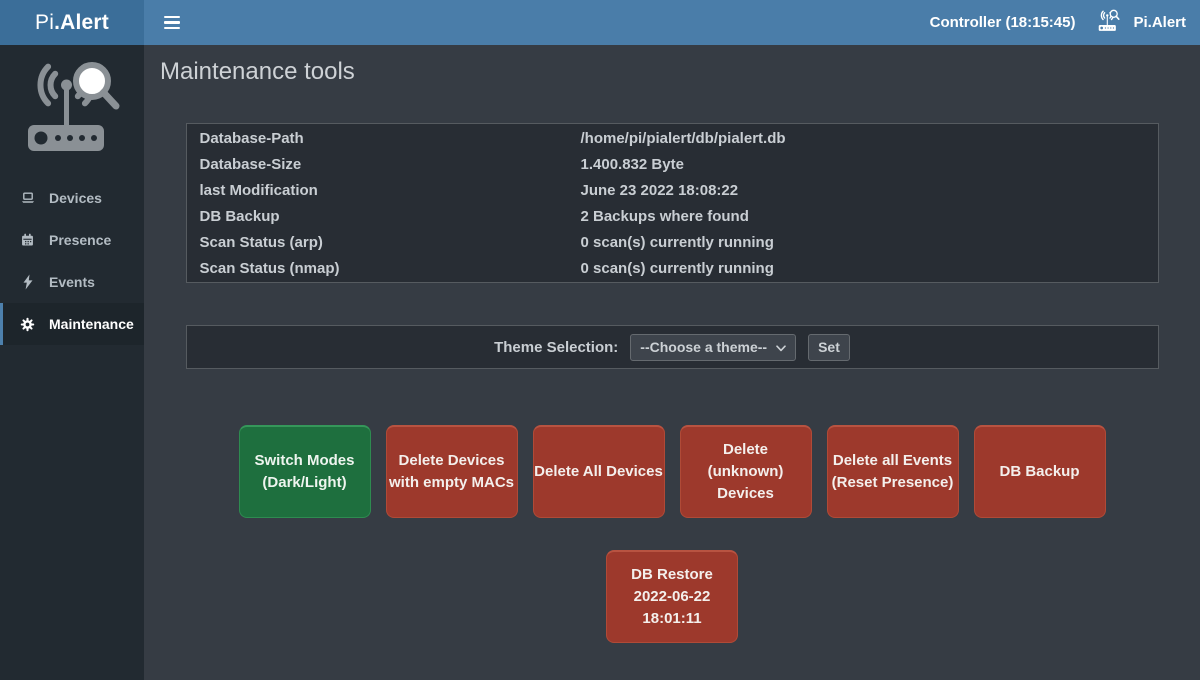 Image resolution: width=1200 pixels, height=680 pixels. What do you see at coordinates (892, 471) in the screenshot?
I see `delete-all-events-button: Delete all Events (Reset Presence)` at bounding box center [892, 471].